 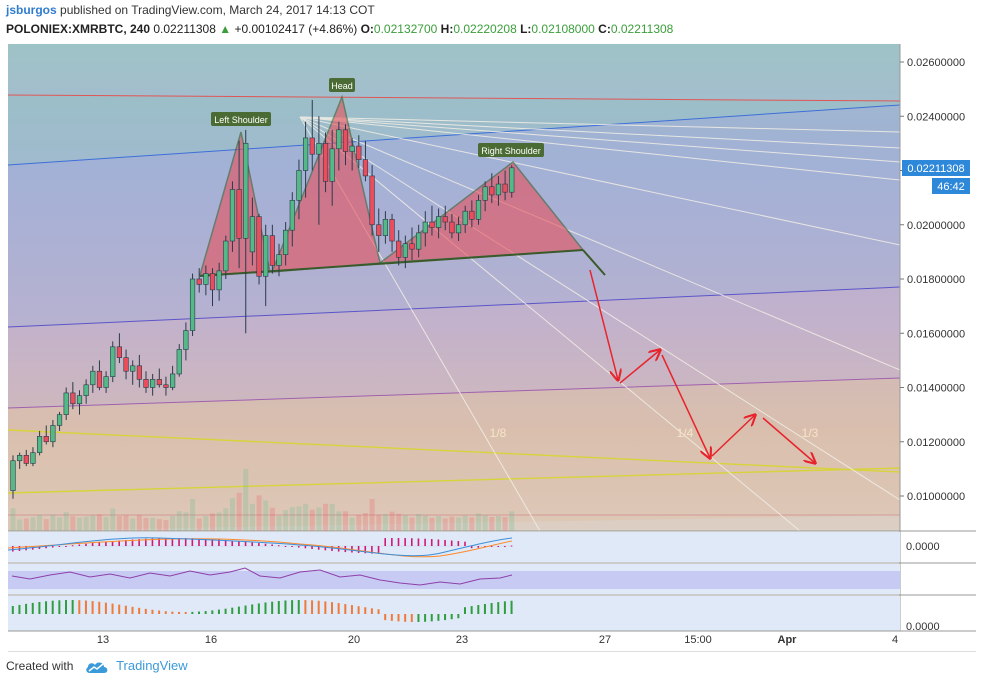 What do you see at coordinates (454, 613) in the screenshot?
I see `ao-pane` at bounding box center [454, 613].